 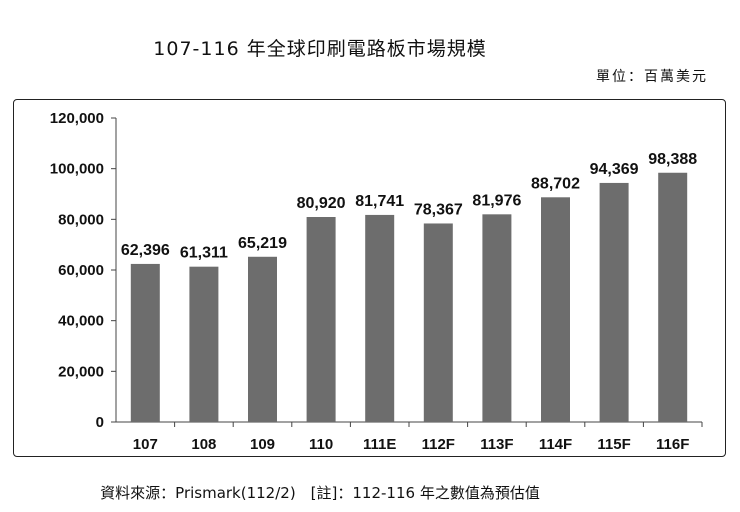 I want to click on y-tick-label: 100,000, so click(x=77, y=169).